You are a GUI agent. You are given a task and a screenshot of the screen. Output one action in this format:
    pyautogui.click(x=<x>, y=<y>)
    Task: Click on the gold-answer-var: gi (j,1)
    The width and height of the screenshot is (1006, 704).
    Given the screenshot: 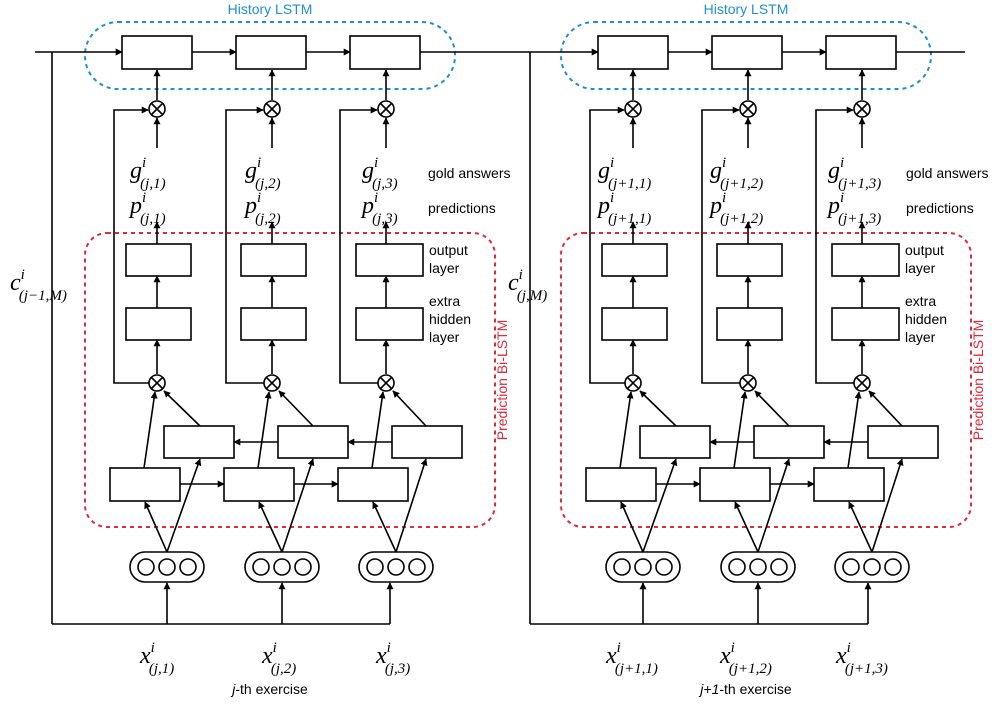 What is the action you would take?
    pyautogui.click(x=148, y=173)
    